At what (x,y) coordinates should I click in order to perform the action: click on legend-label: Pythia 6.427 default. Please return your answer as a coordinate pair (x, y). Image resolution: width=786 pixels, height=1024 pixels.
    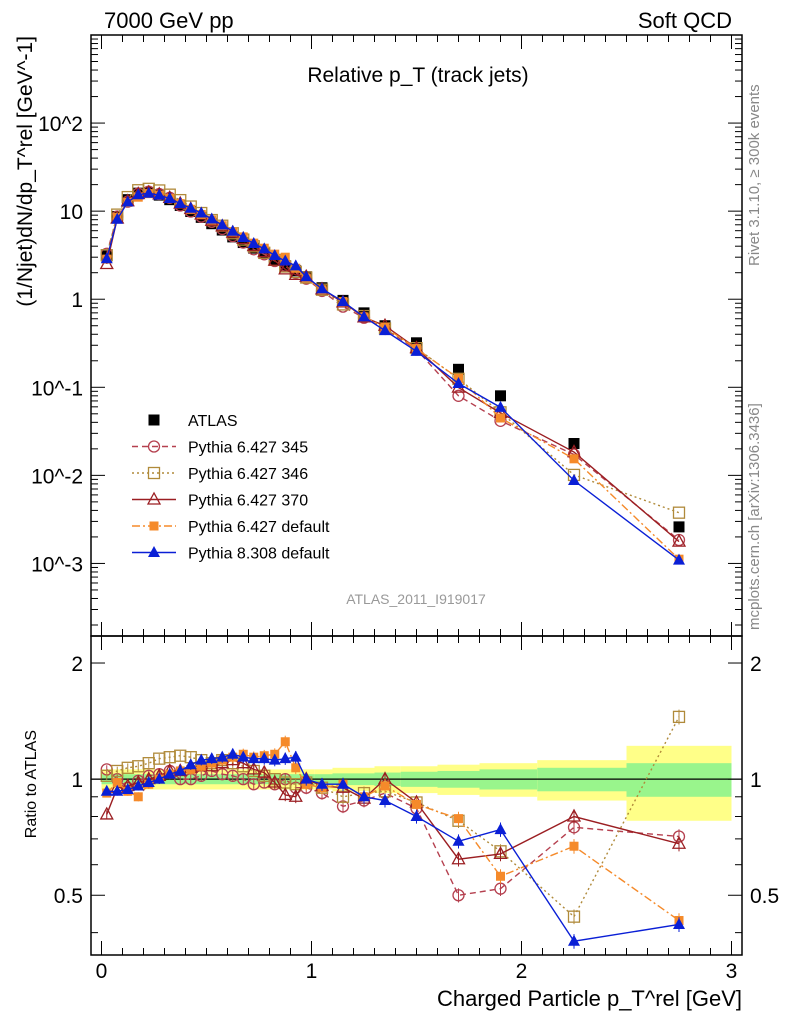
    Looking at the image, I should click on (259, 527).